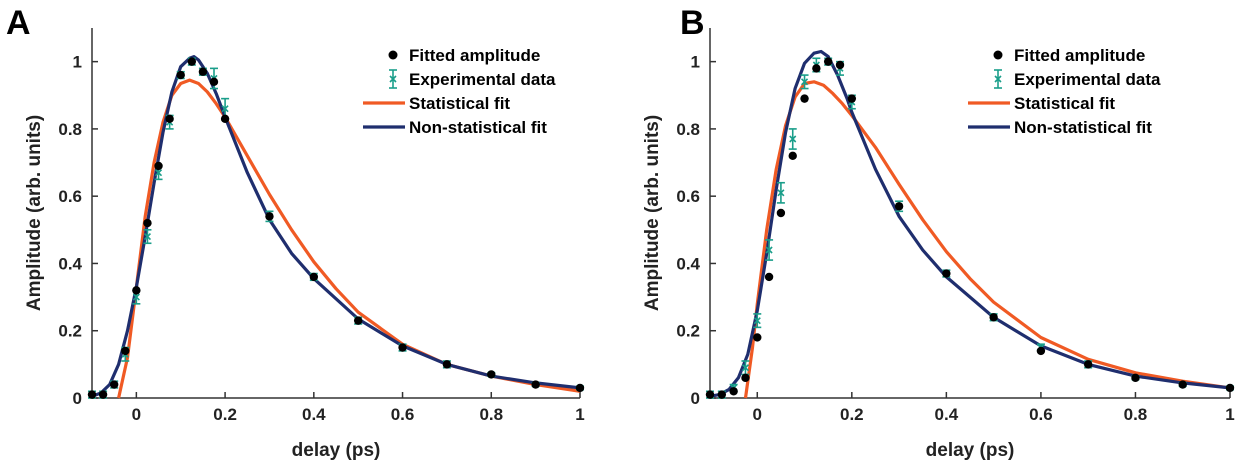 The width and height of the screenshot is (1236, 464). What do you see at coordinates (692, 23) in the screenshot?
I see `panel-letter: B` at bounding box center [692, 23].